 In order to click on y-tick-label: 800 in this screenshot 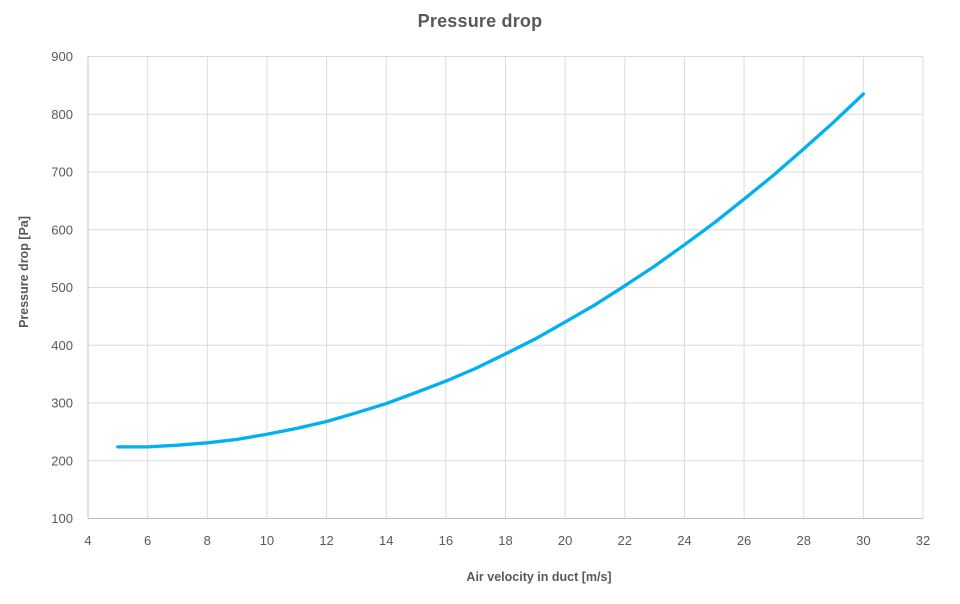, I will do `click(62, 114)`.